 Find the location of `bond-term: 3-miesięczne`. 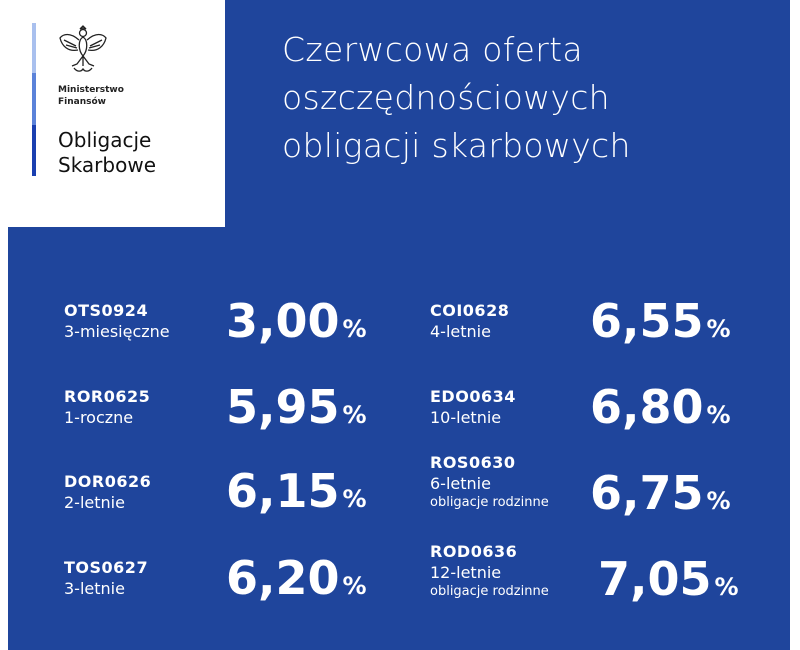

bond-term: 3-miesięczne is located at coordinates (117, 331).